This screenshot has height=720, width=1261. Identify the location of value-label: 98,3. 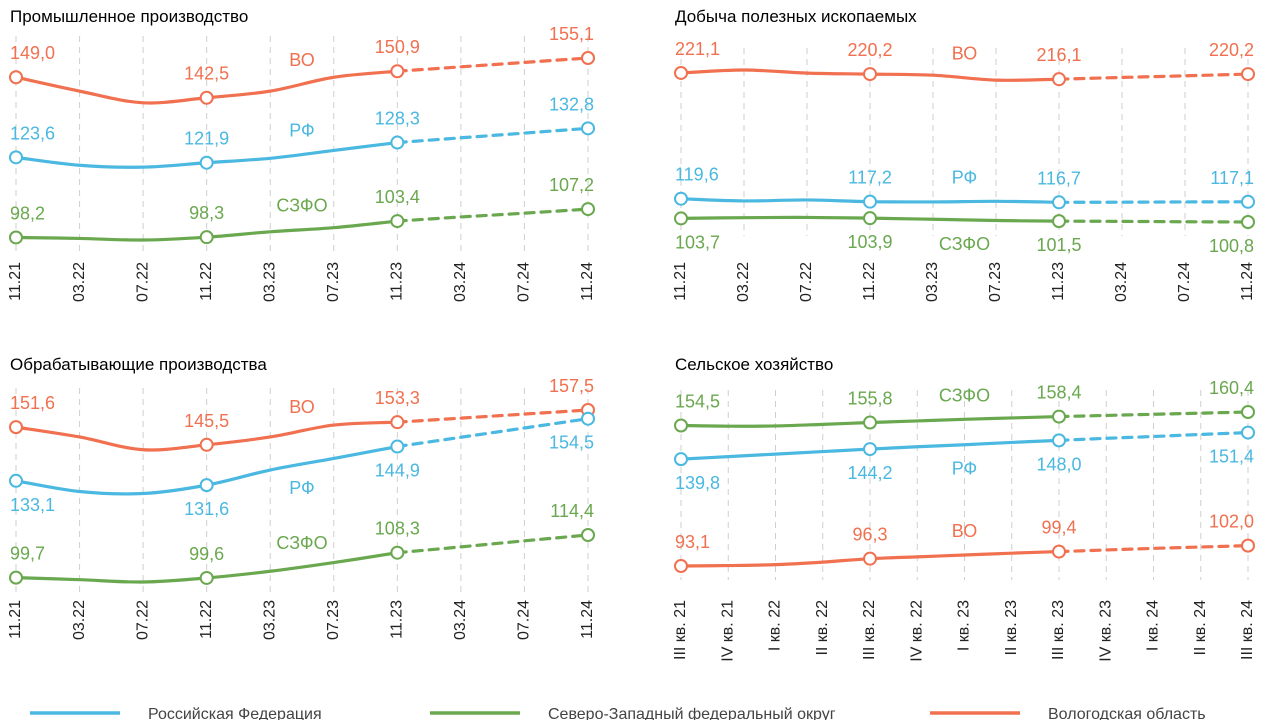
(206, 213).